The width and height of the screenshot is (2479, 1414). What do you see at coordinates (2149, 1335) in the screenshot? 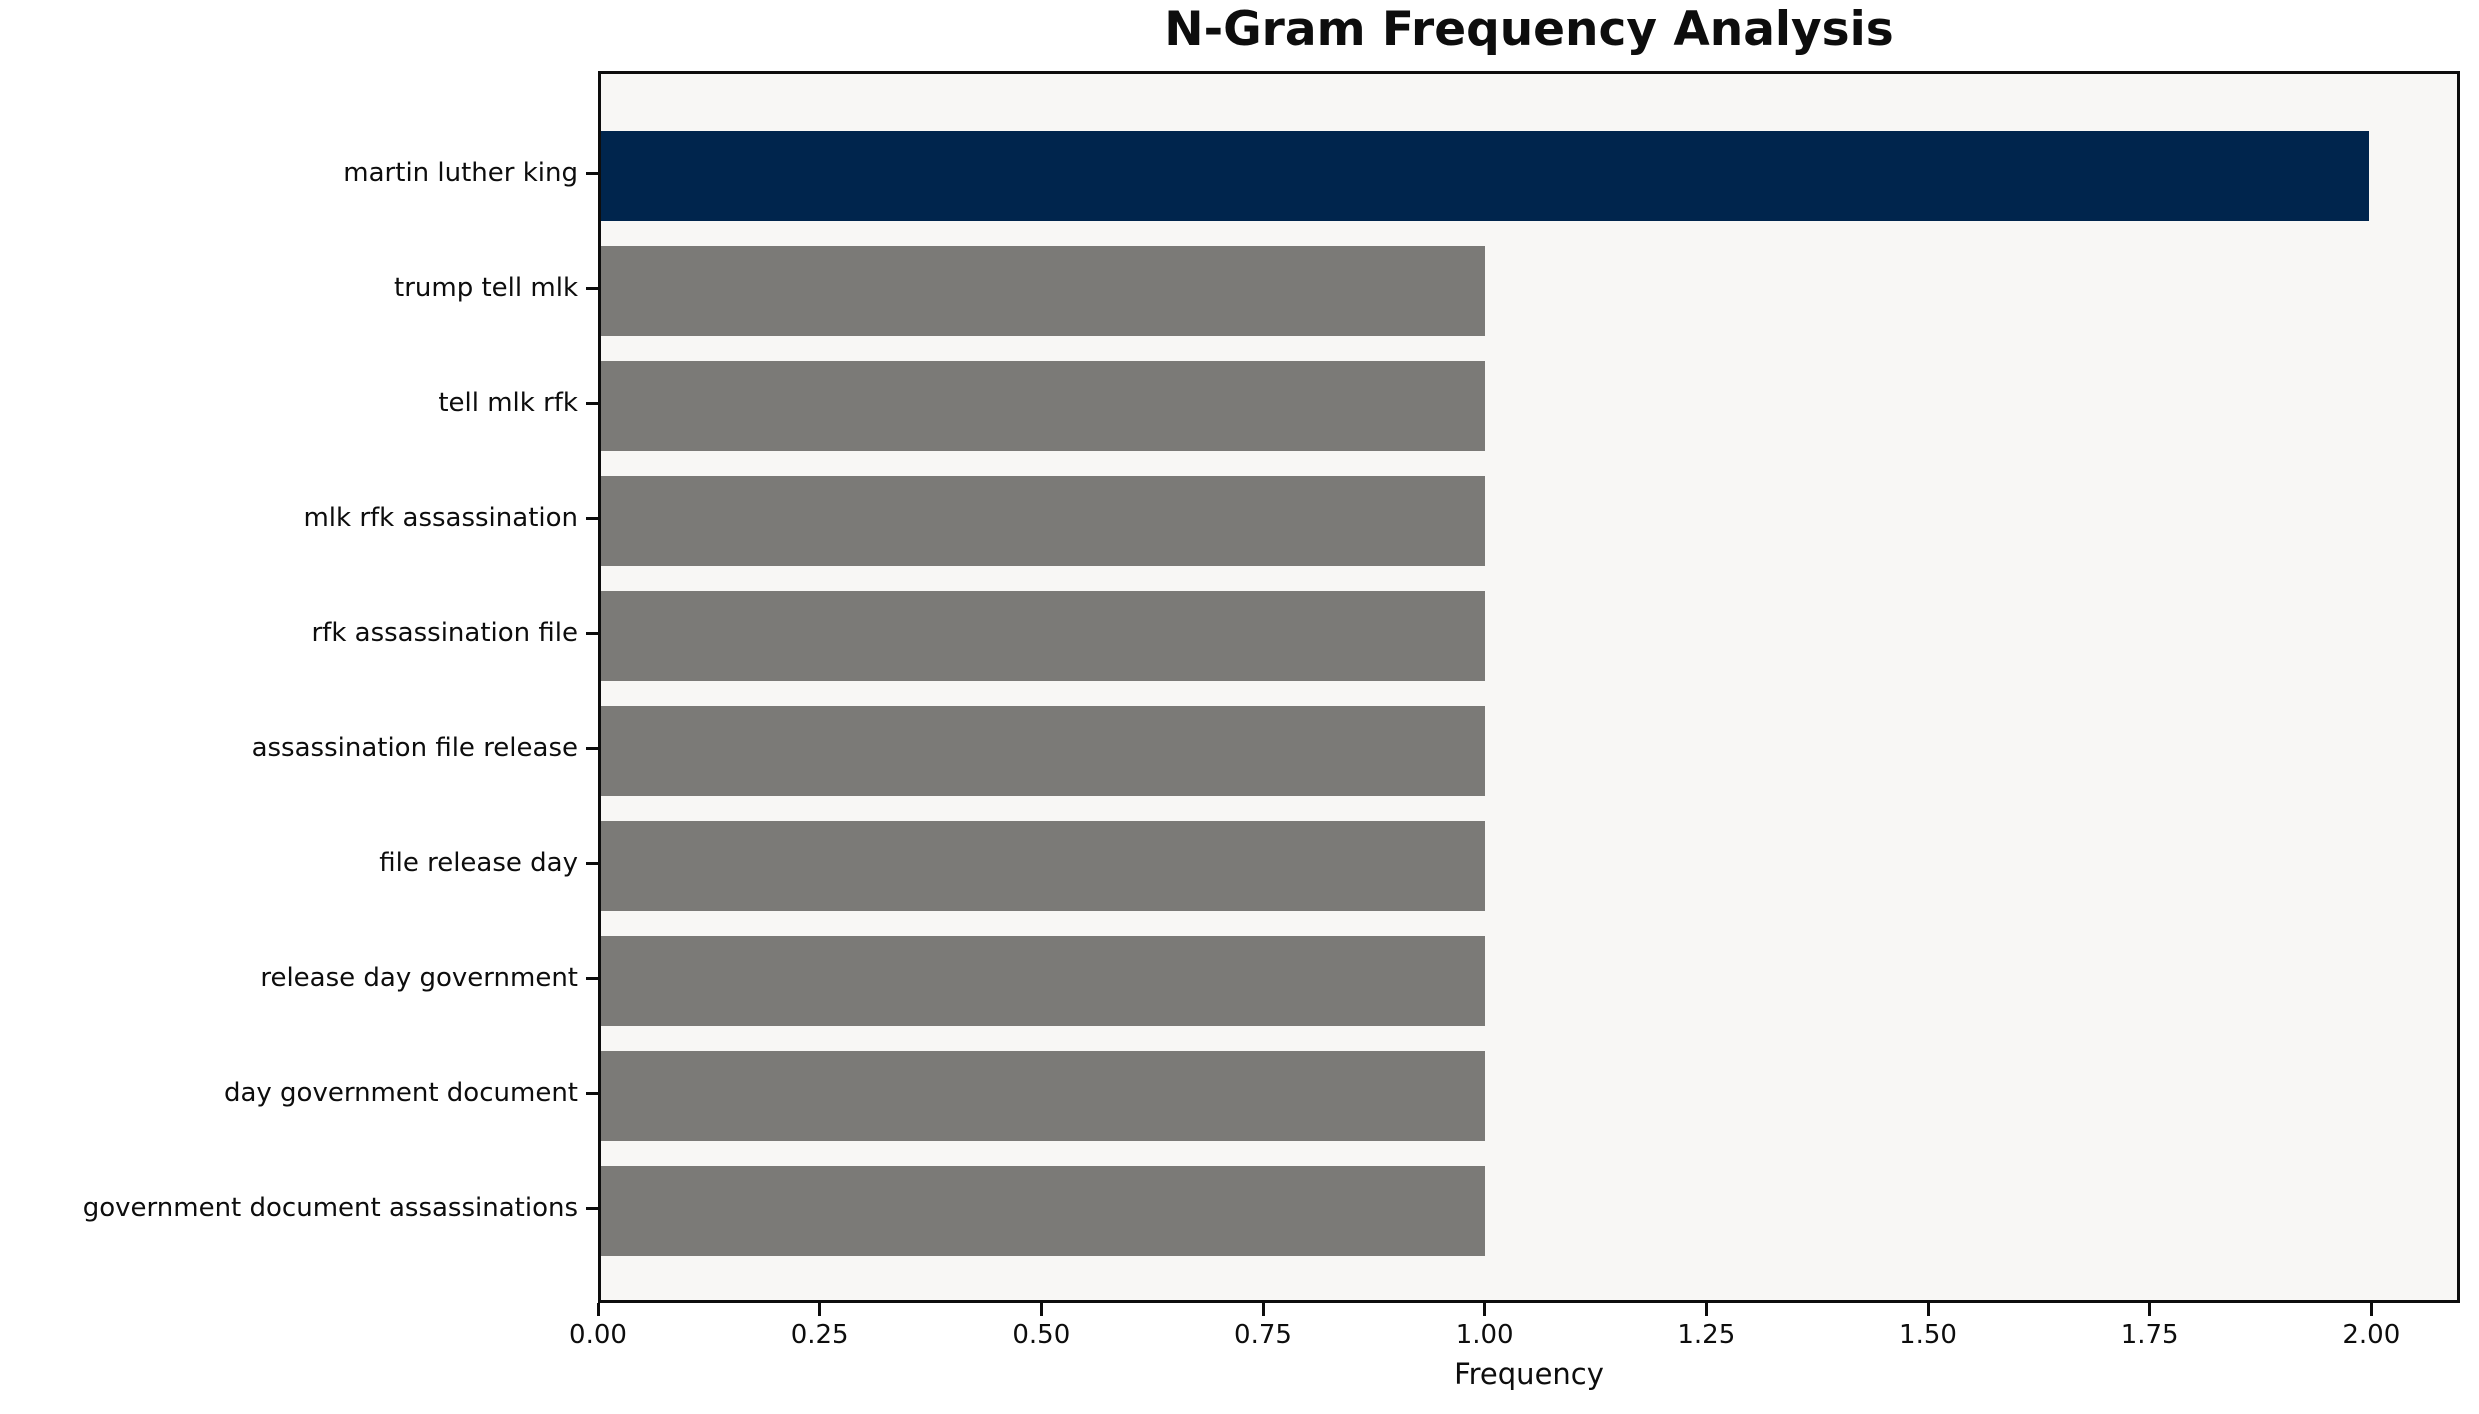
I see `x-tick-label: 1.75` at bounding box center [2149, 1335].